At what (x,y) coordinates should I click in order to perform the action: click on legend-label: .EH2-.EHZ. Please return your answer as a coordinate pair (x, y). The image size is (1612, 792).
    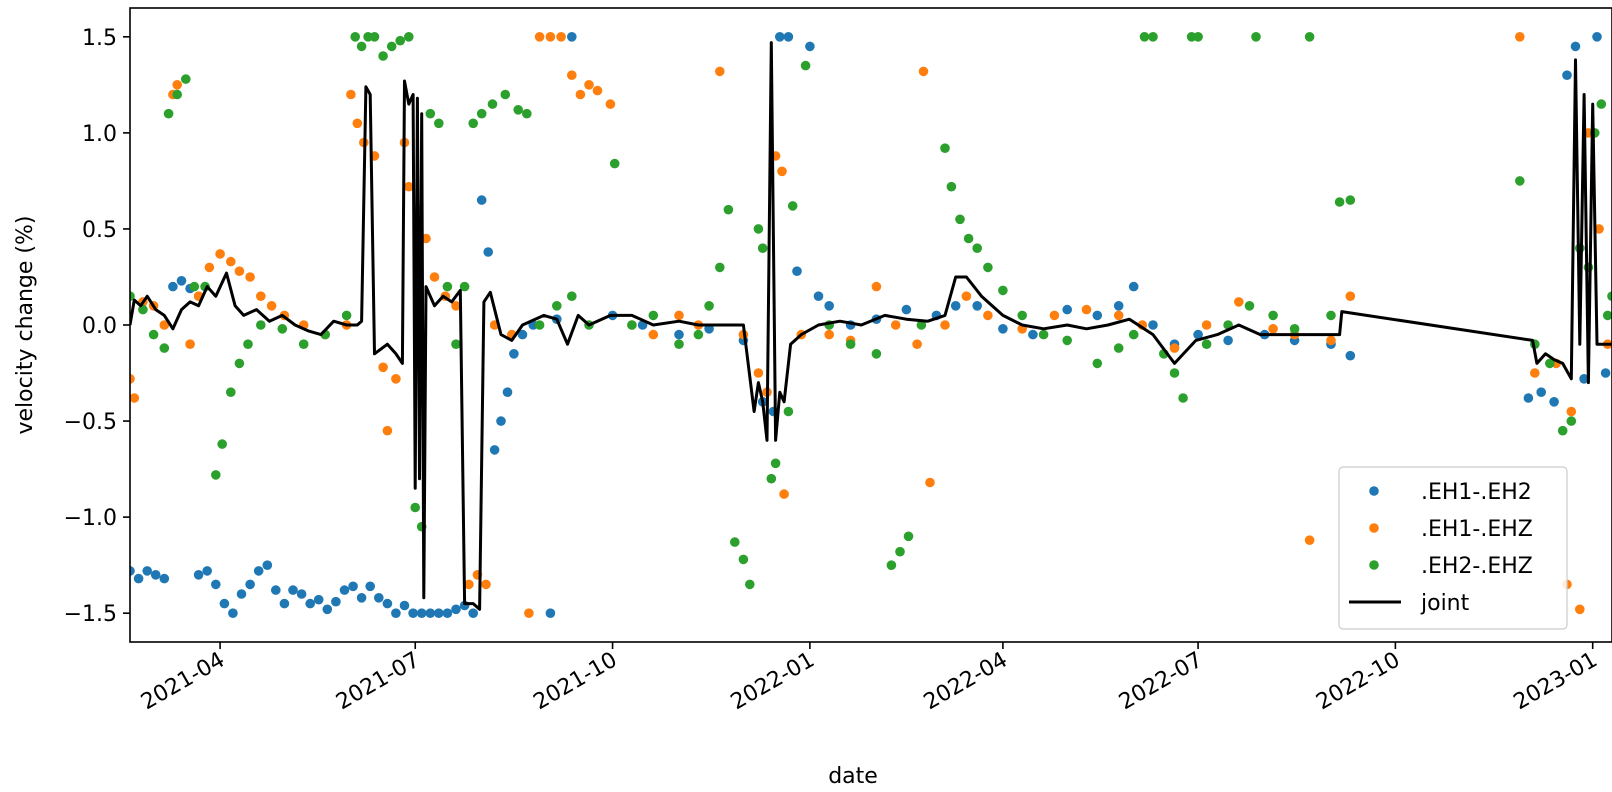
    Looking at the image, I should click on (1477, 566).